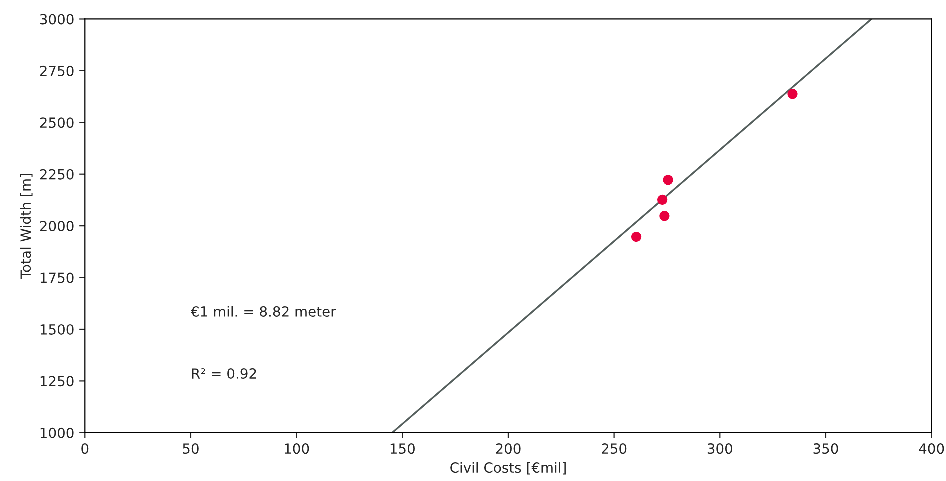 The height and width of the screenshot is (481, 946). I want to click on annotation: R² = 0.92, so click(224, 374).